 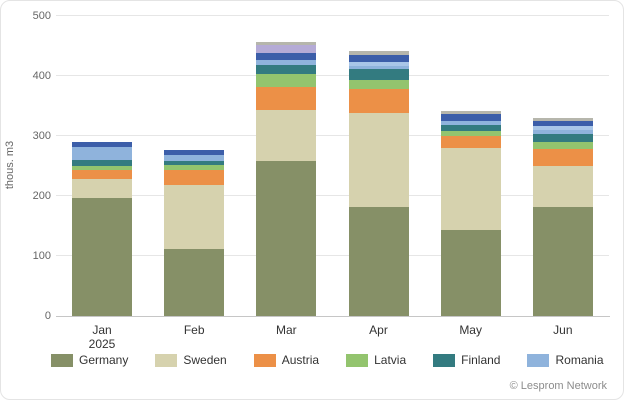 I want to click on bar-segment-unlabeled-dark-blue-jan, so click(x=102, y=144).